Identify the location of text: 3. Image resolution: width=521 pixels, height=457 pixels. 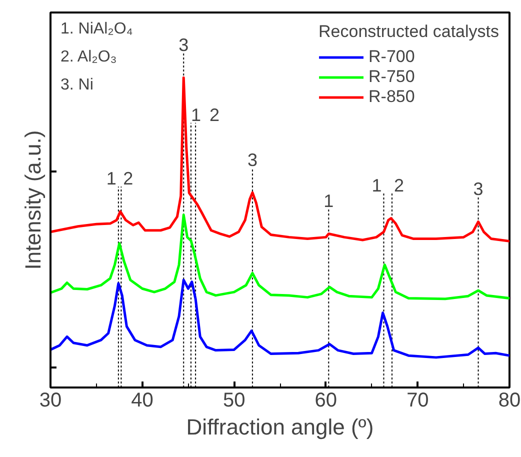
(183, 44).